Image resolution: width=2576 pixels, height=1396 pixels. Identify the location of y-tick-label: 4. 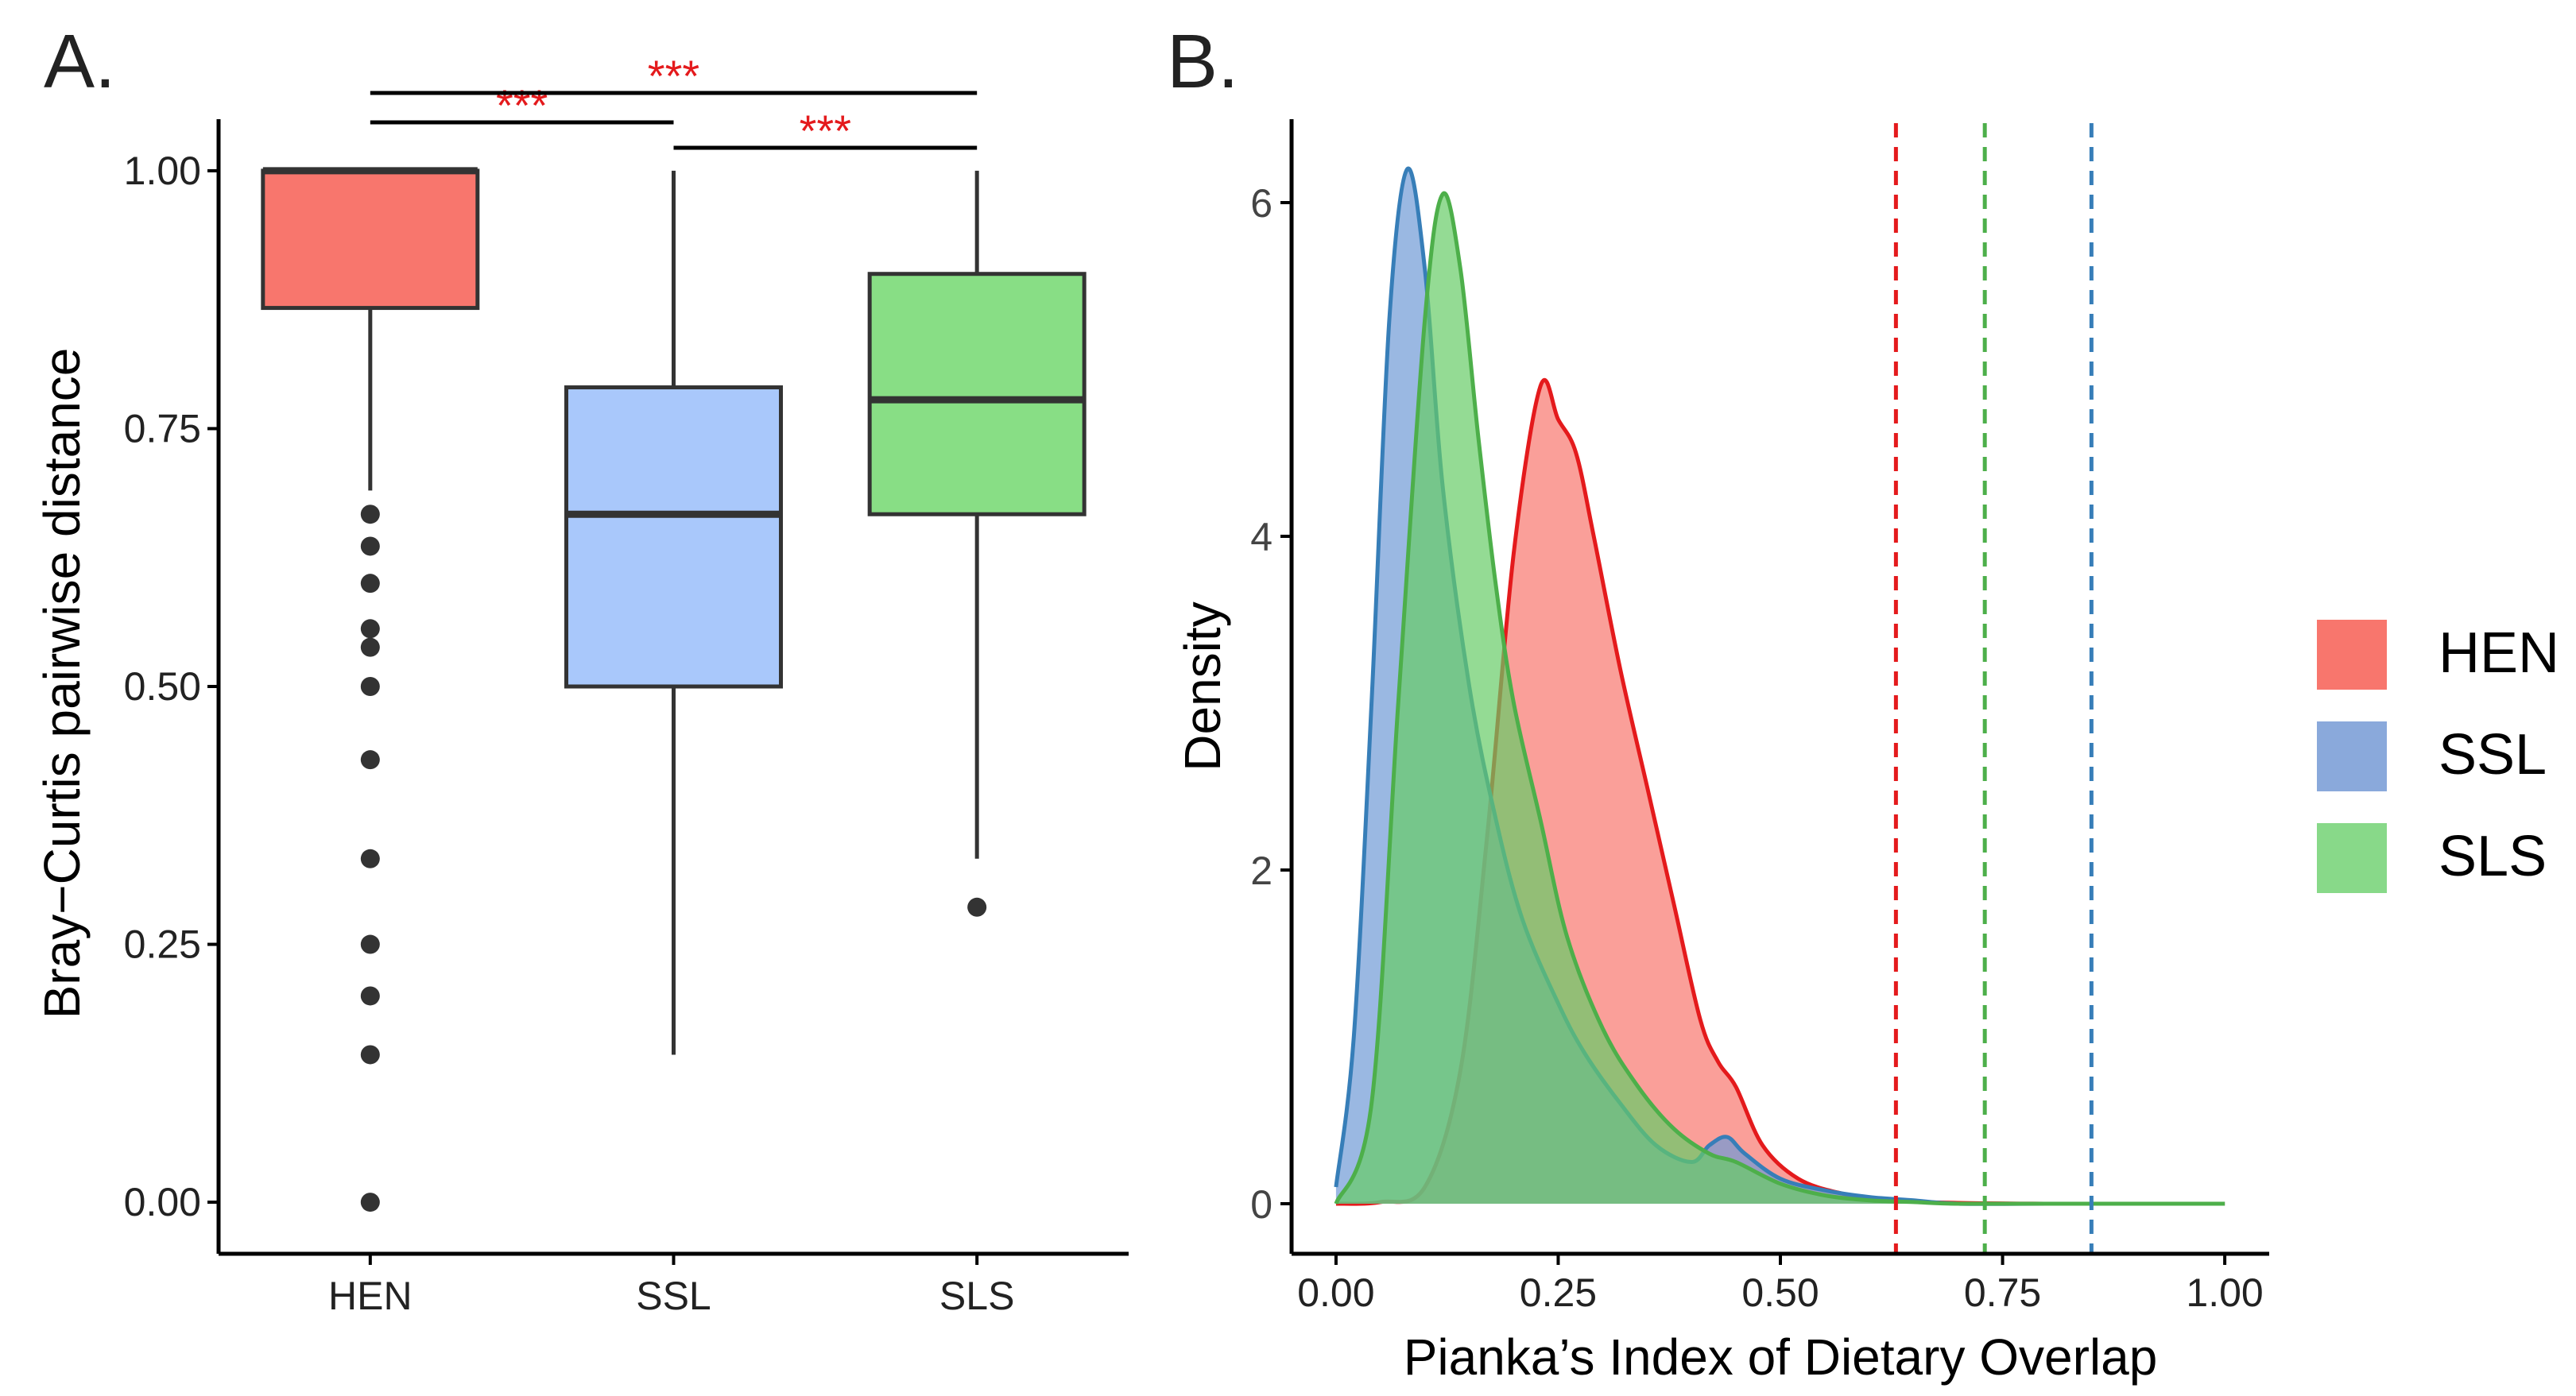
(1261, 537).